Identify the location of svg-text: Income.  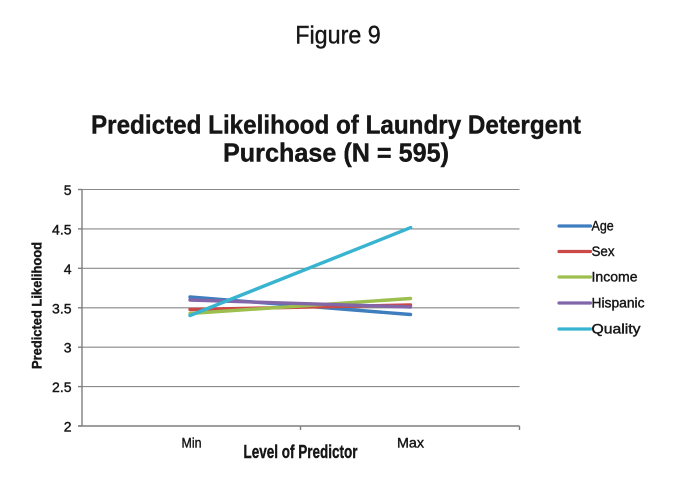
(615, 277).